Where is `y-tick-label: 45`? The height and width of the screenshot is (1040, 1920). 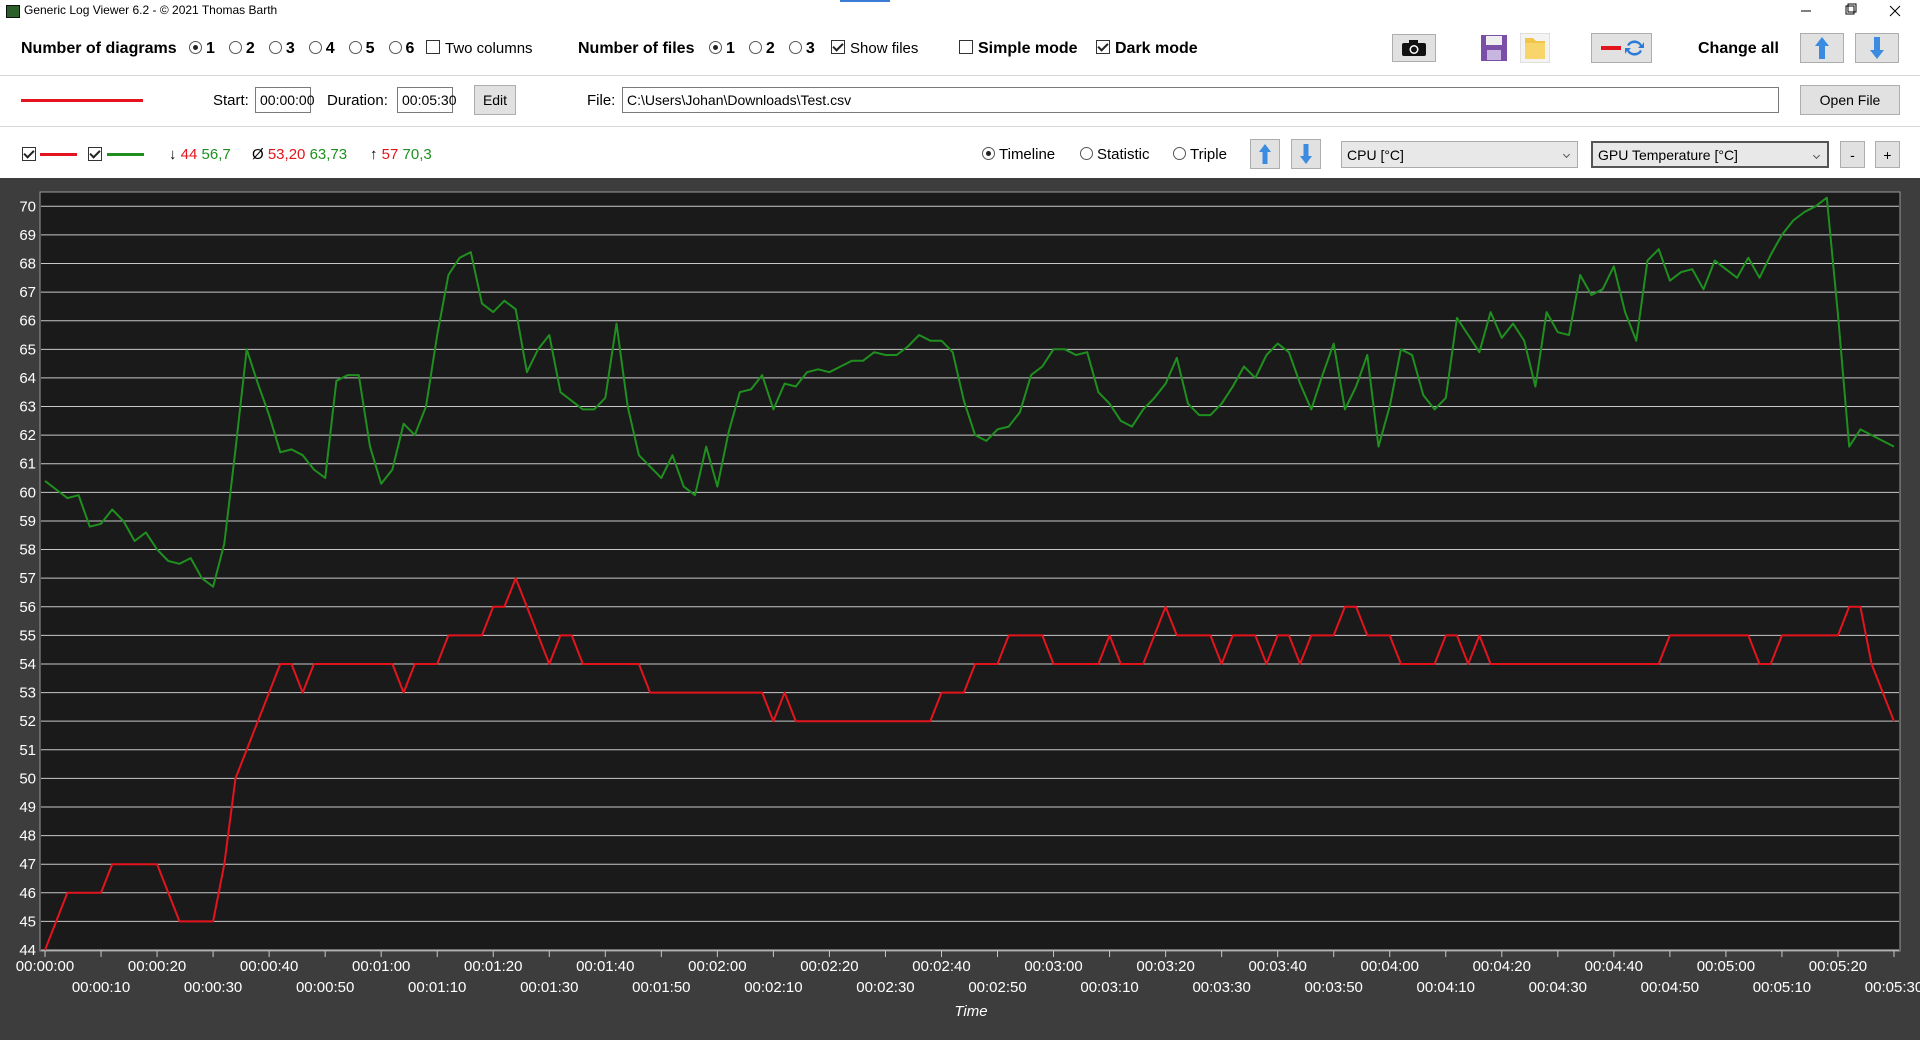
y-tick-label: 45 is located at coordinates (27, 921).